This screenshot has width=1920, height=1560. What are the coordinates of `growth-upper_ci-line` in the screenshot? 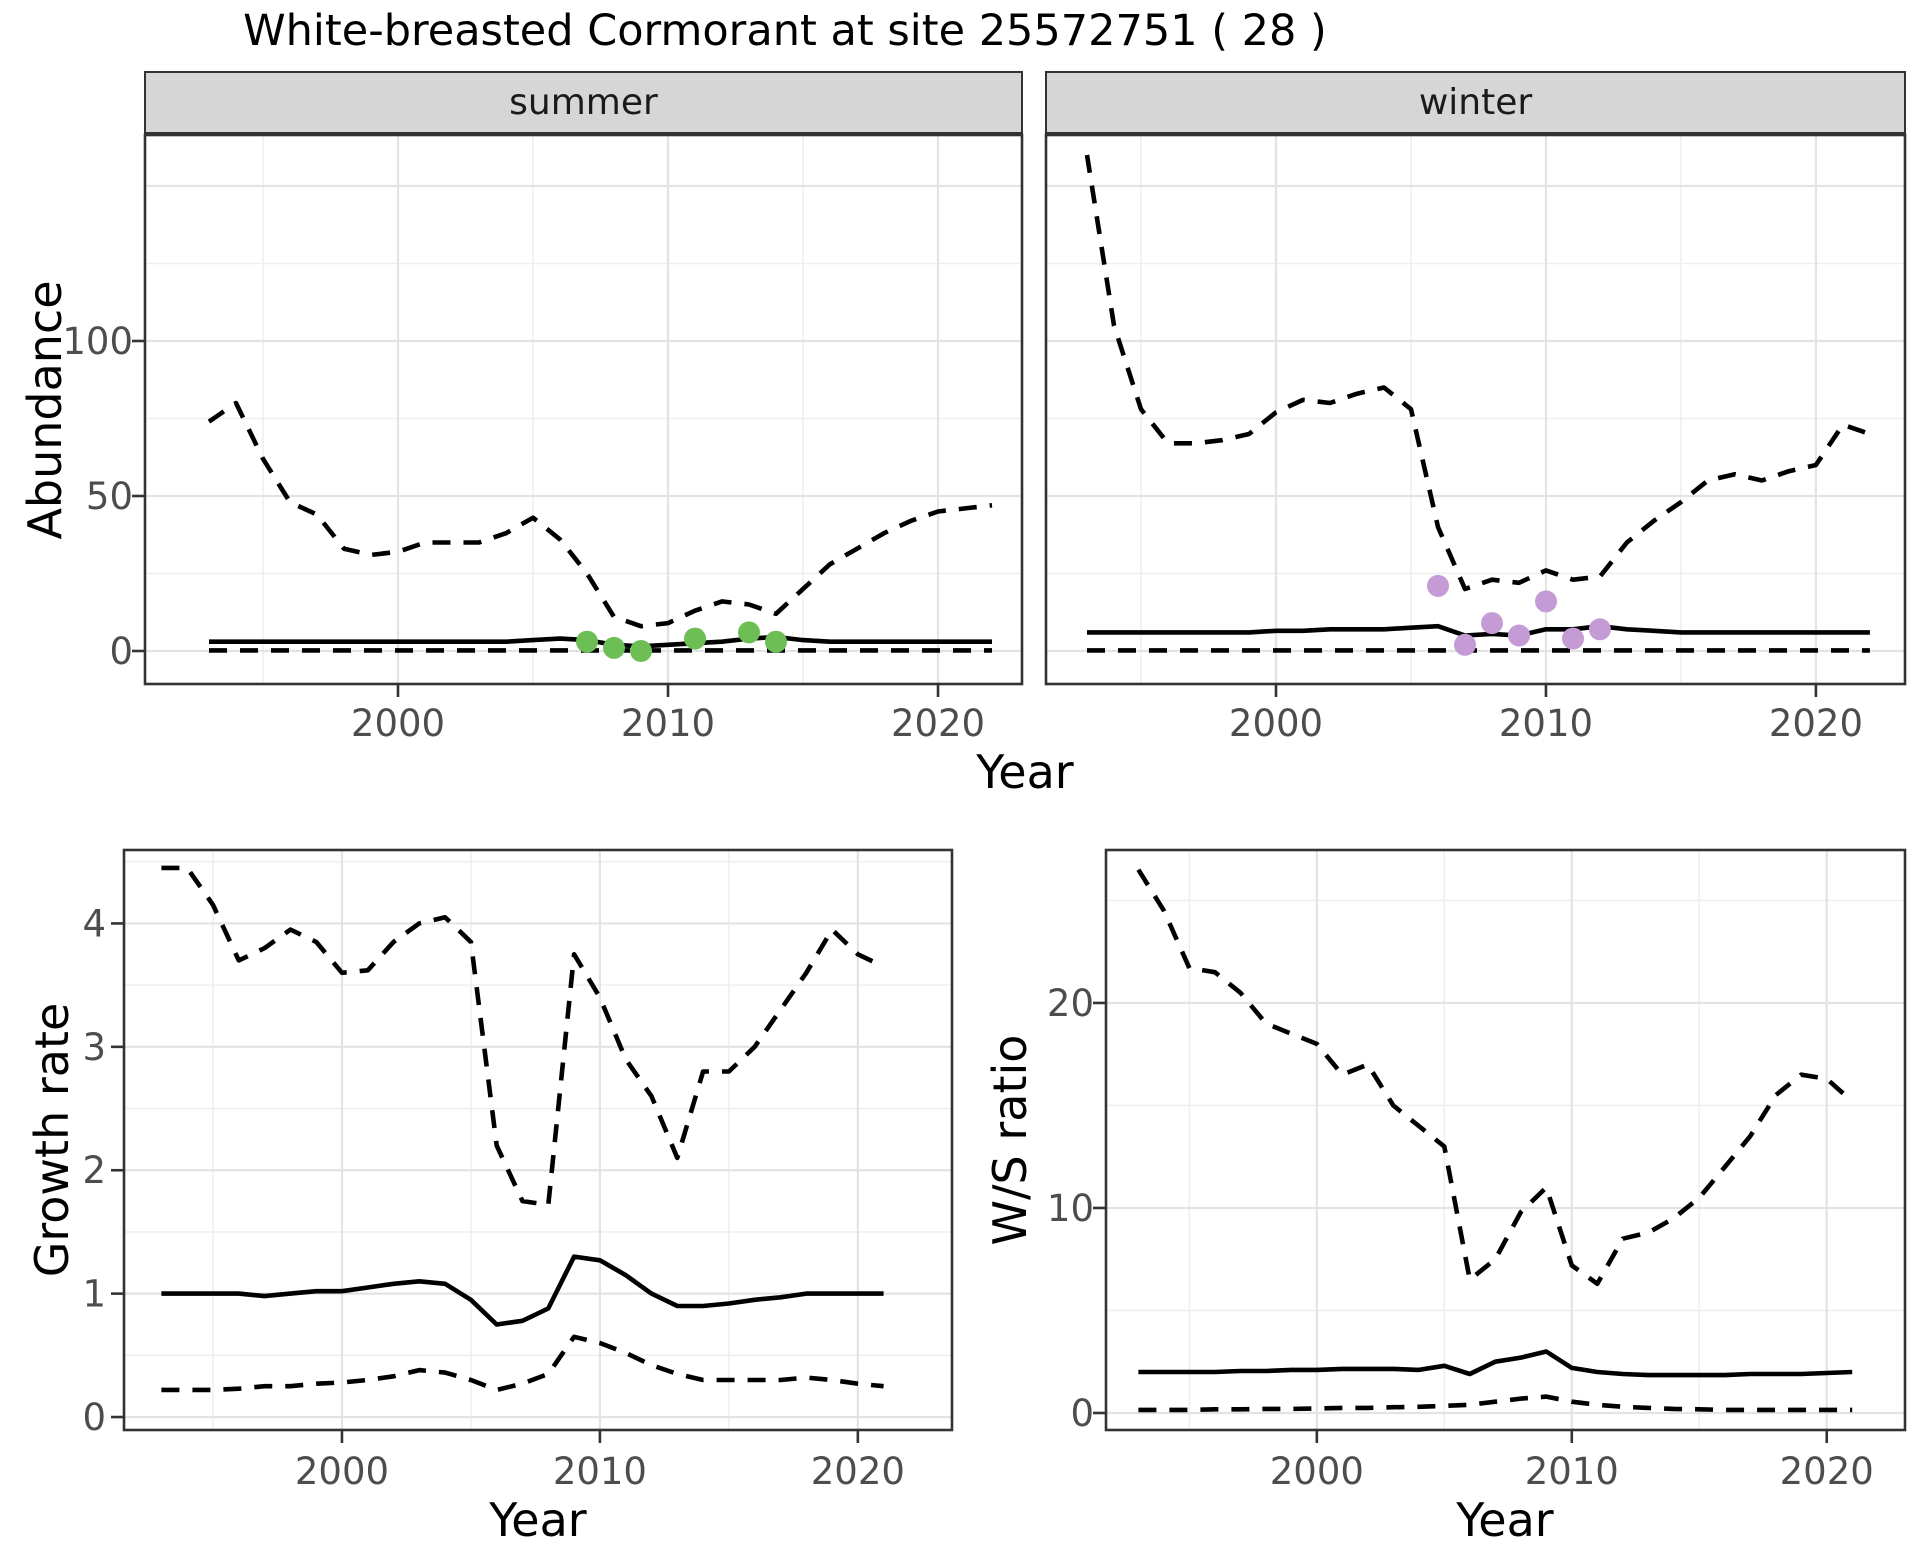 It's located at (523, 1036).